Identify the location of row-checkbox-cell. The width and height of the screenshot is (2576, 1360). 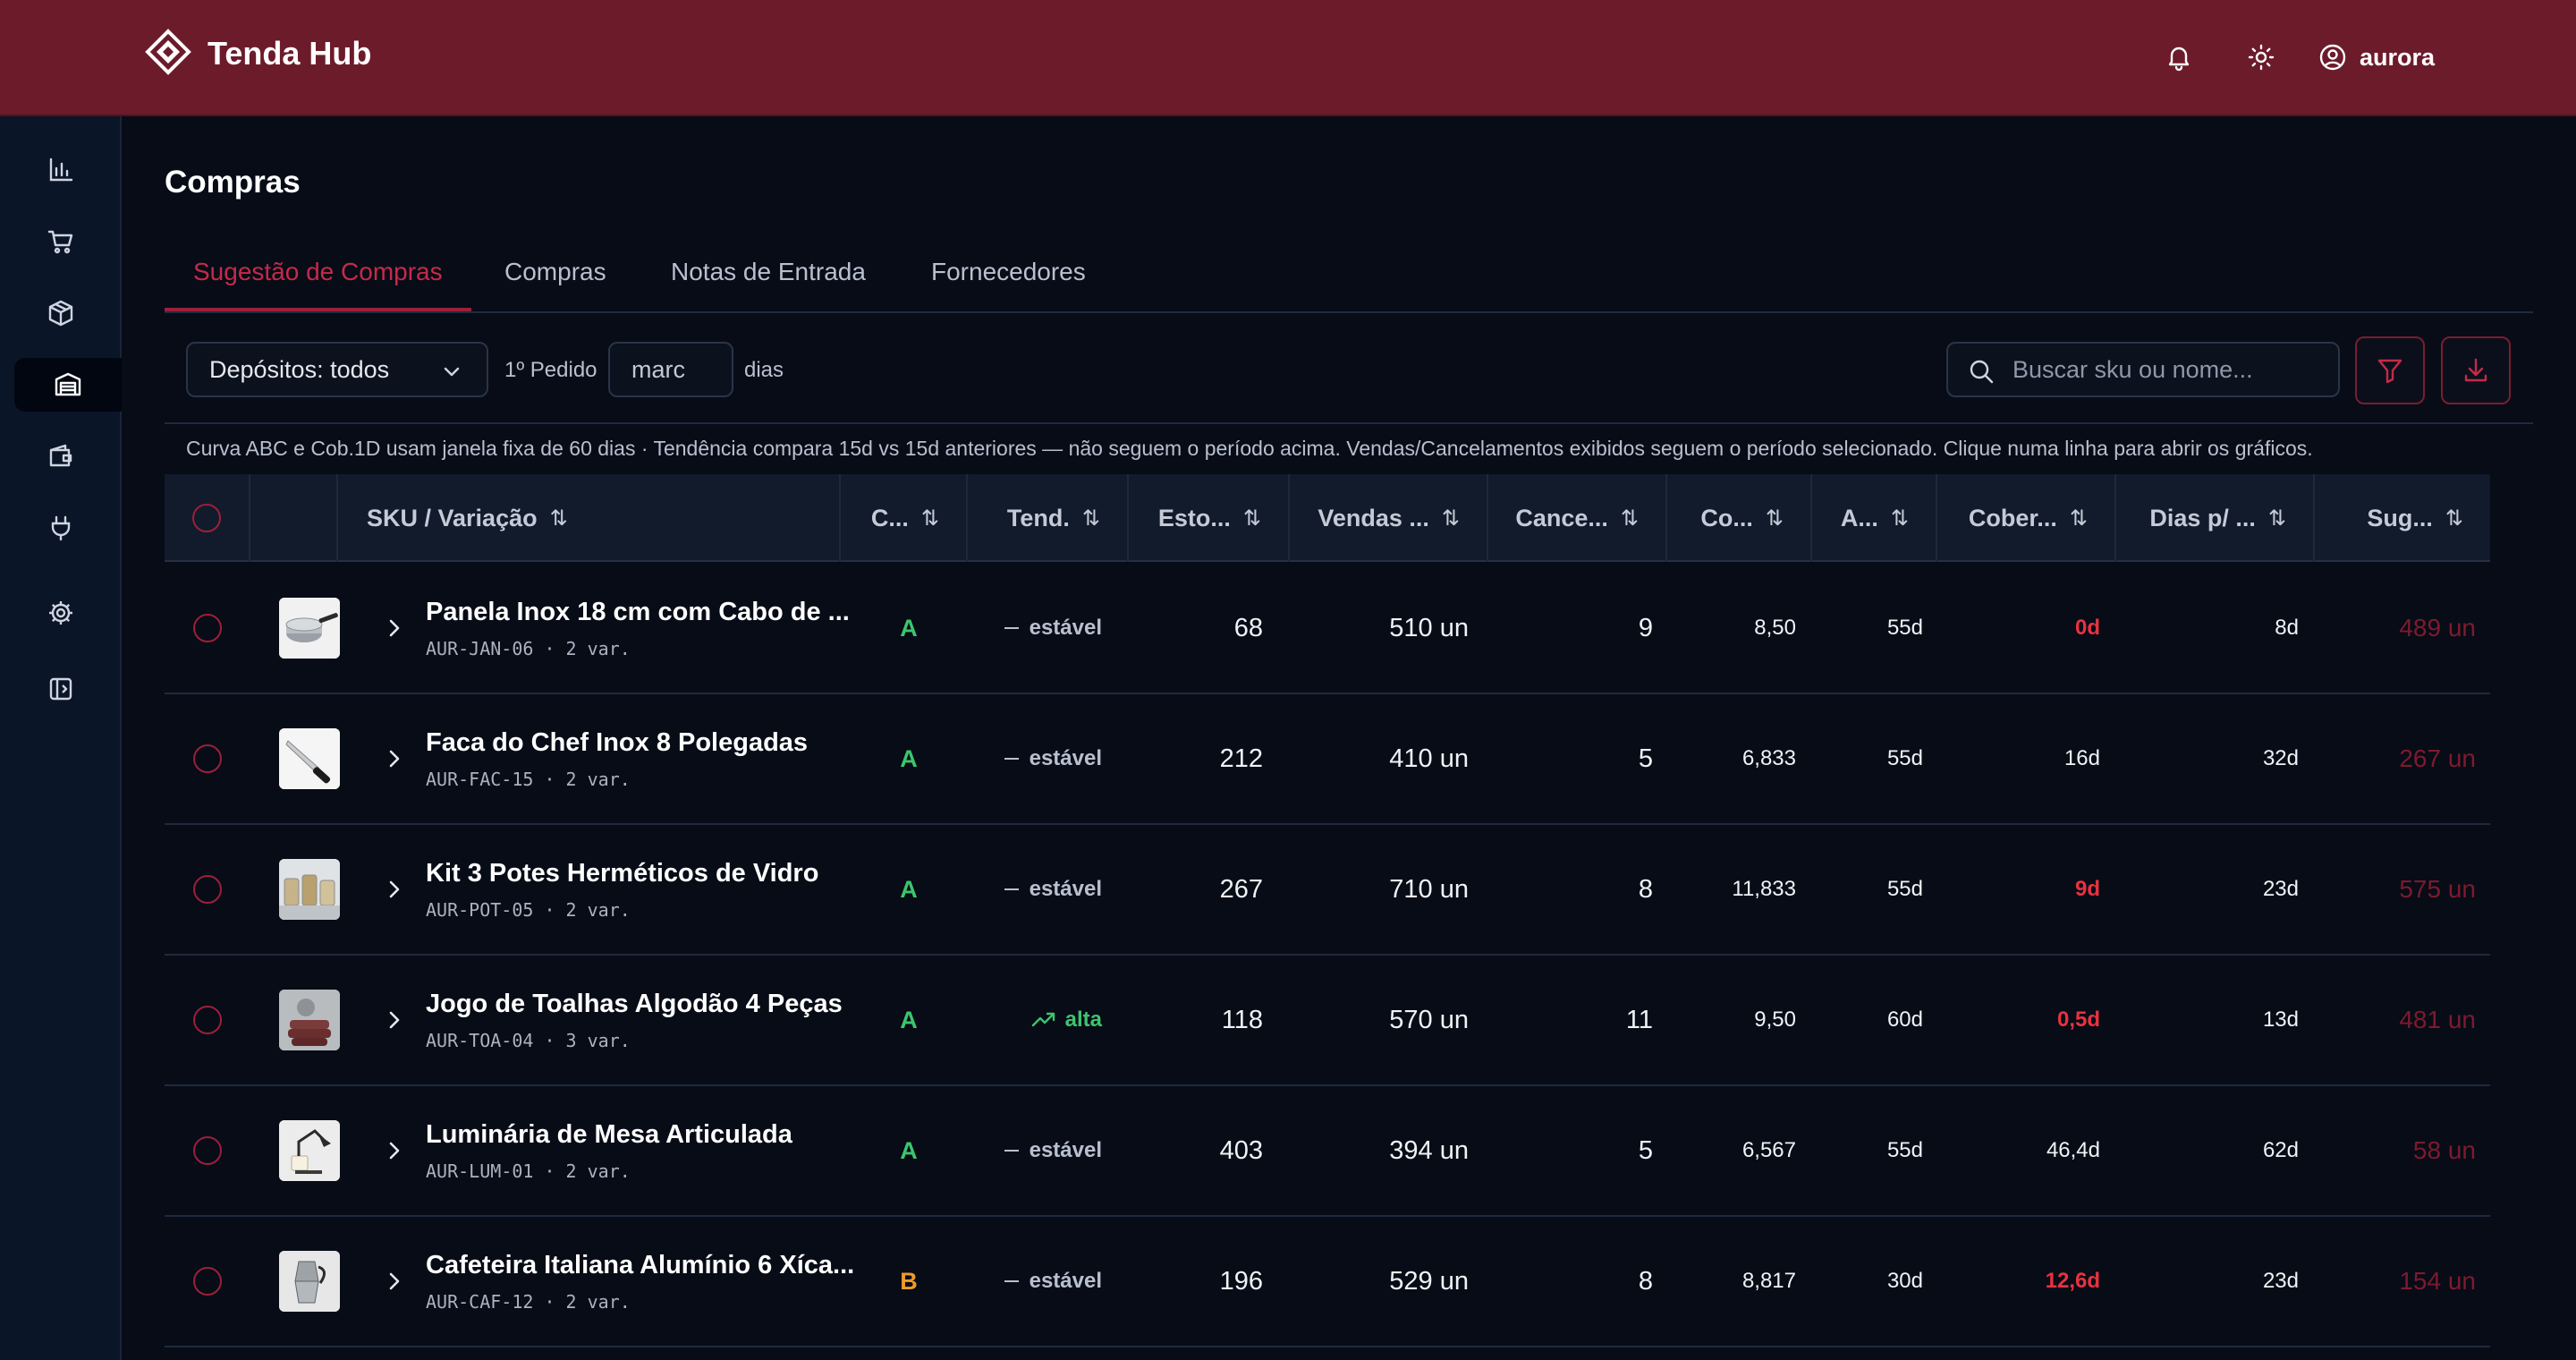
(207, 758).